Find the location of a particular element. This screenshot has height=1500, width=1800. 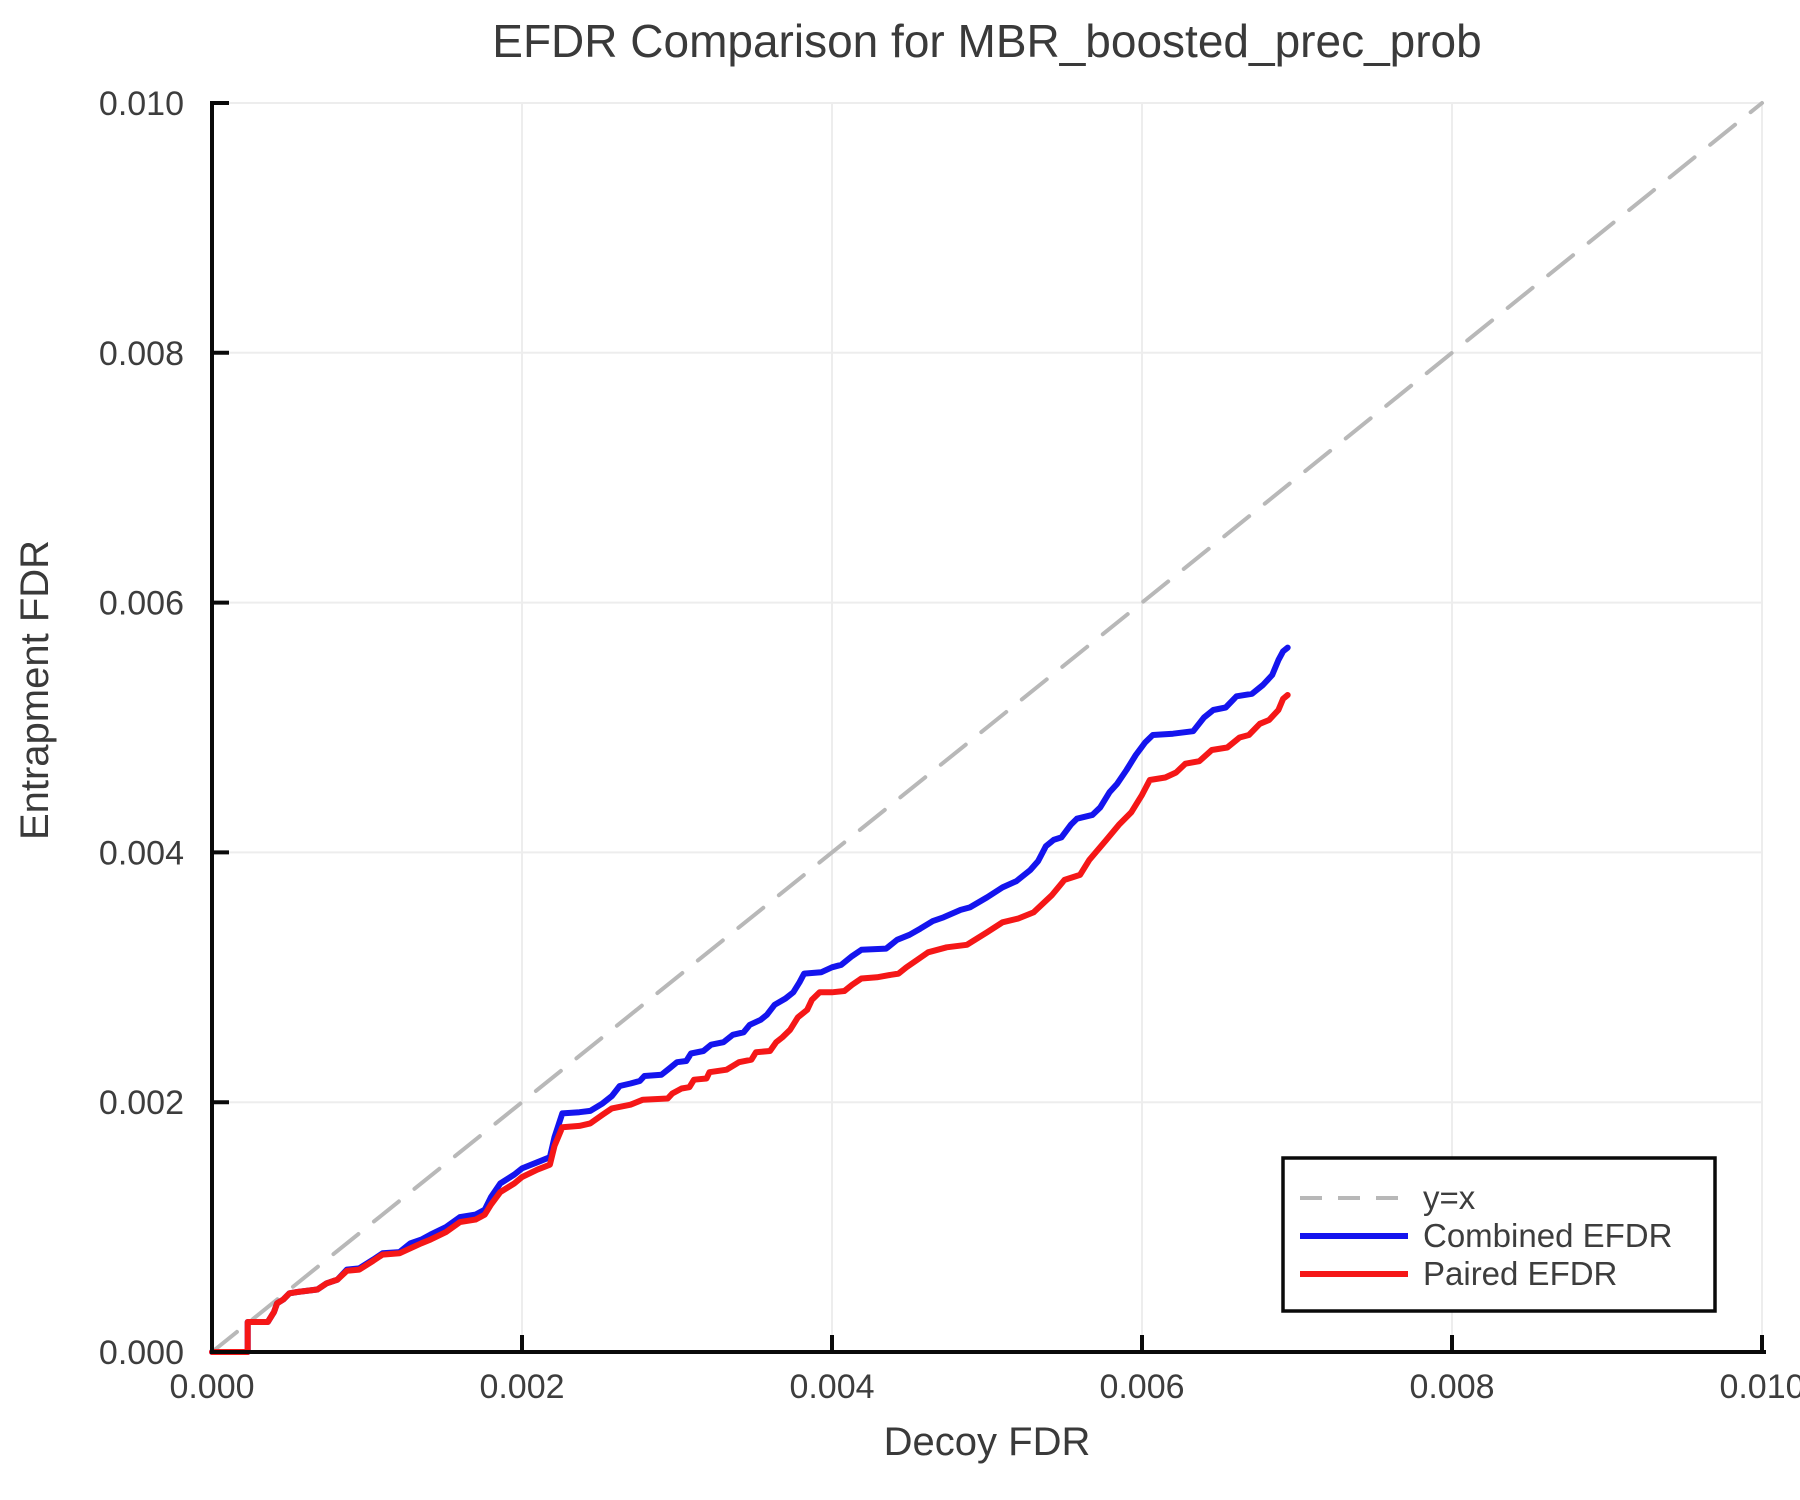

y-tick-label: 0.010 is located at coordinates (141, 104).